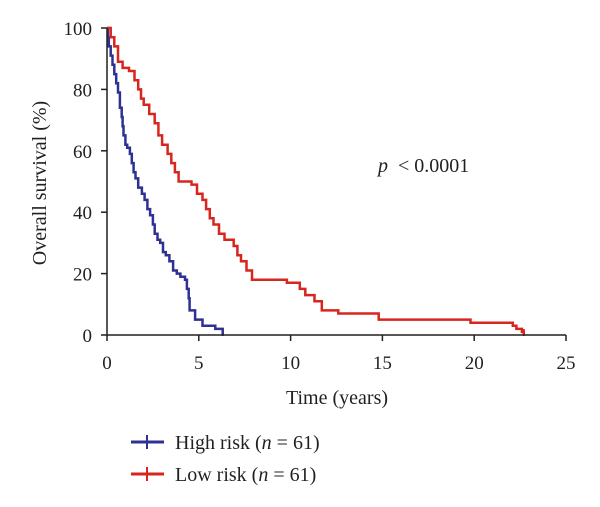  Describe the element at coordinates (566, 363) in the screenshot. I see `x-tick-label: 25` at that location.